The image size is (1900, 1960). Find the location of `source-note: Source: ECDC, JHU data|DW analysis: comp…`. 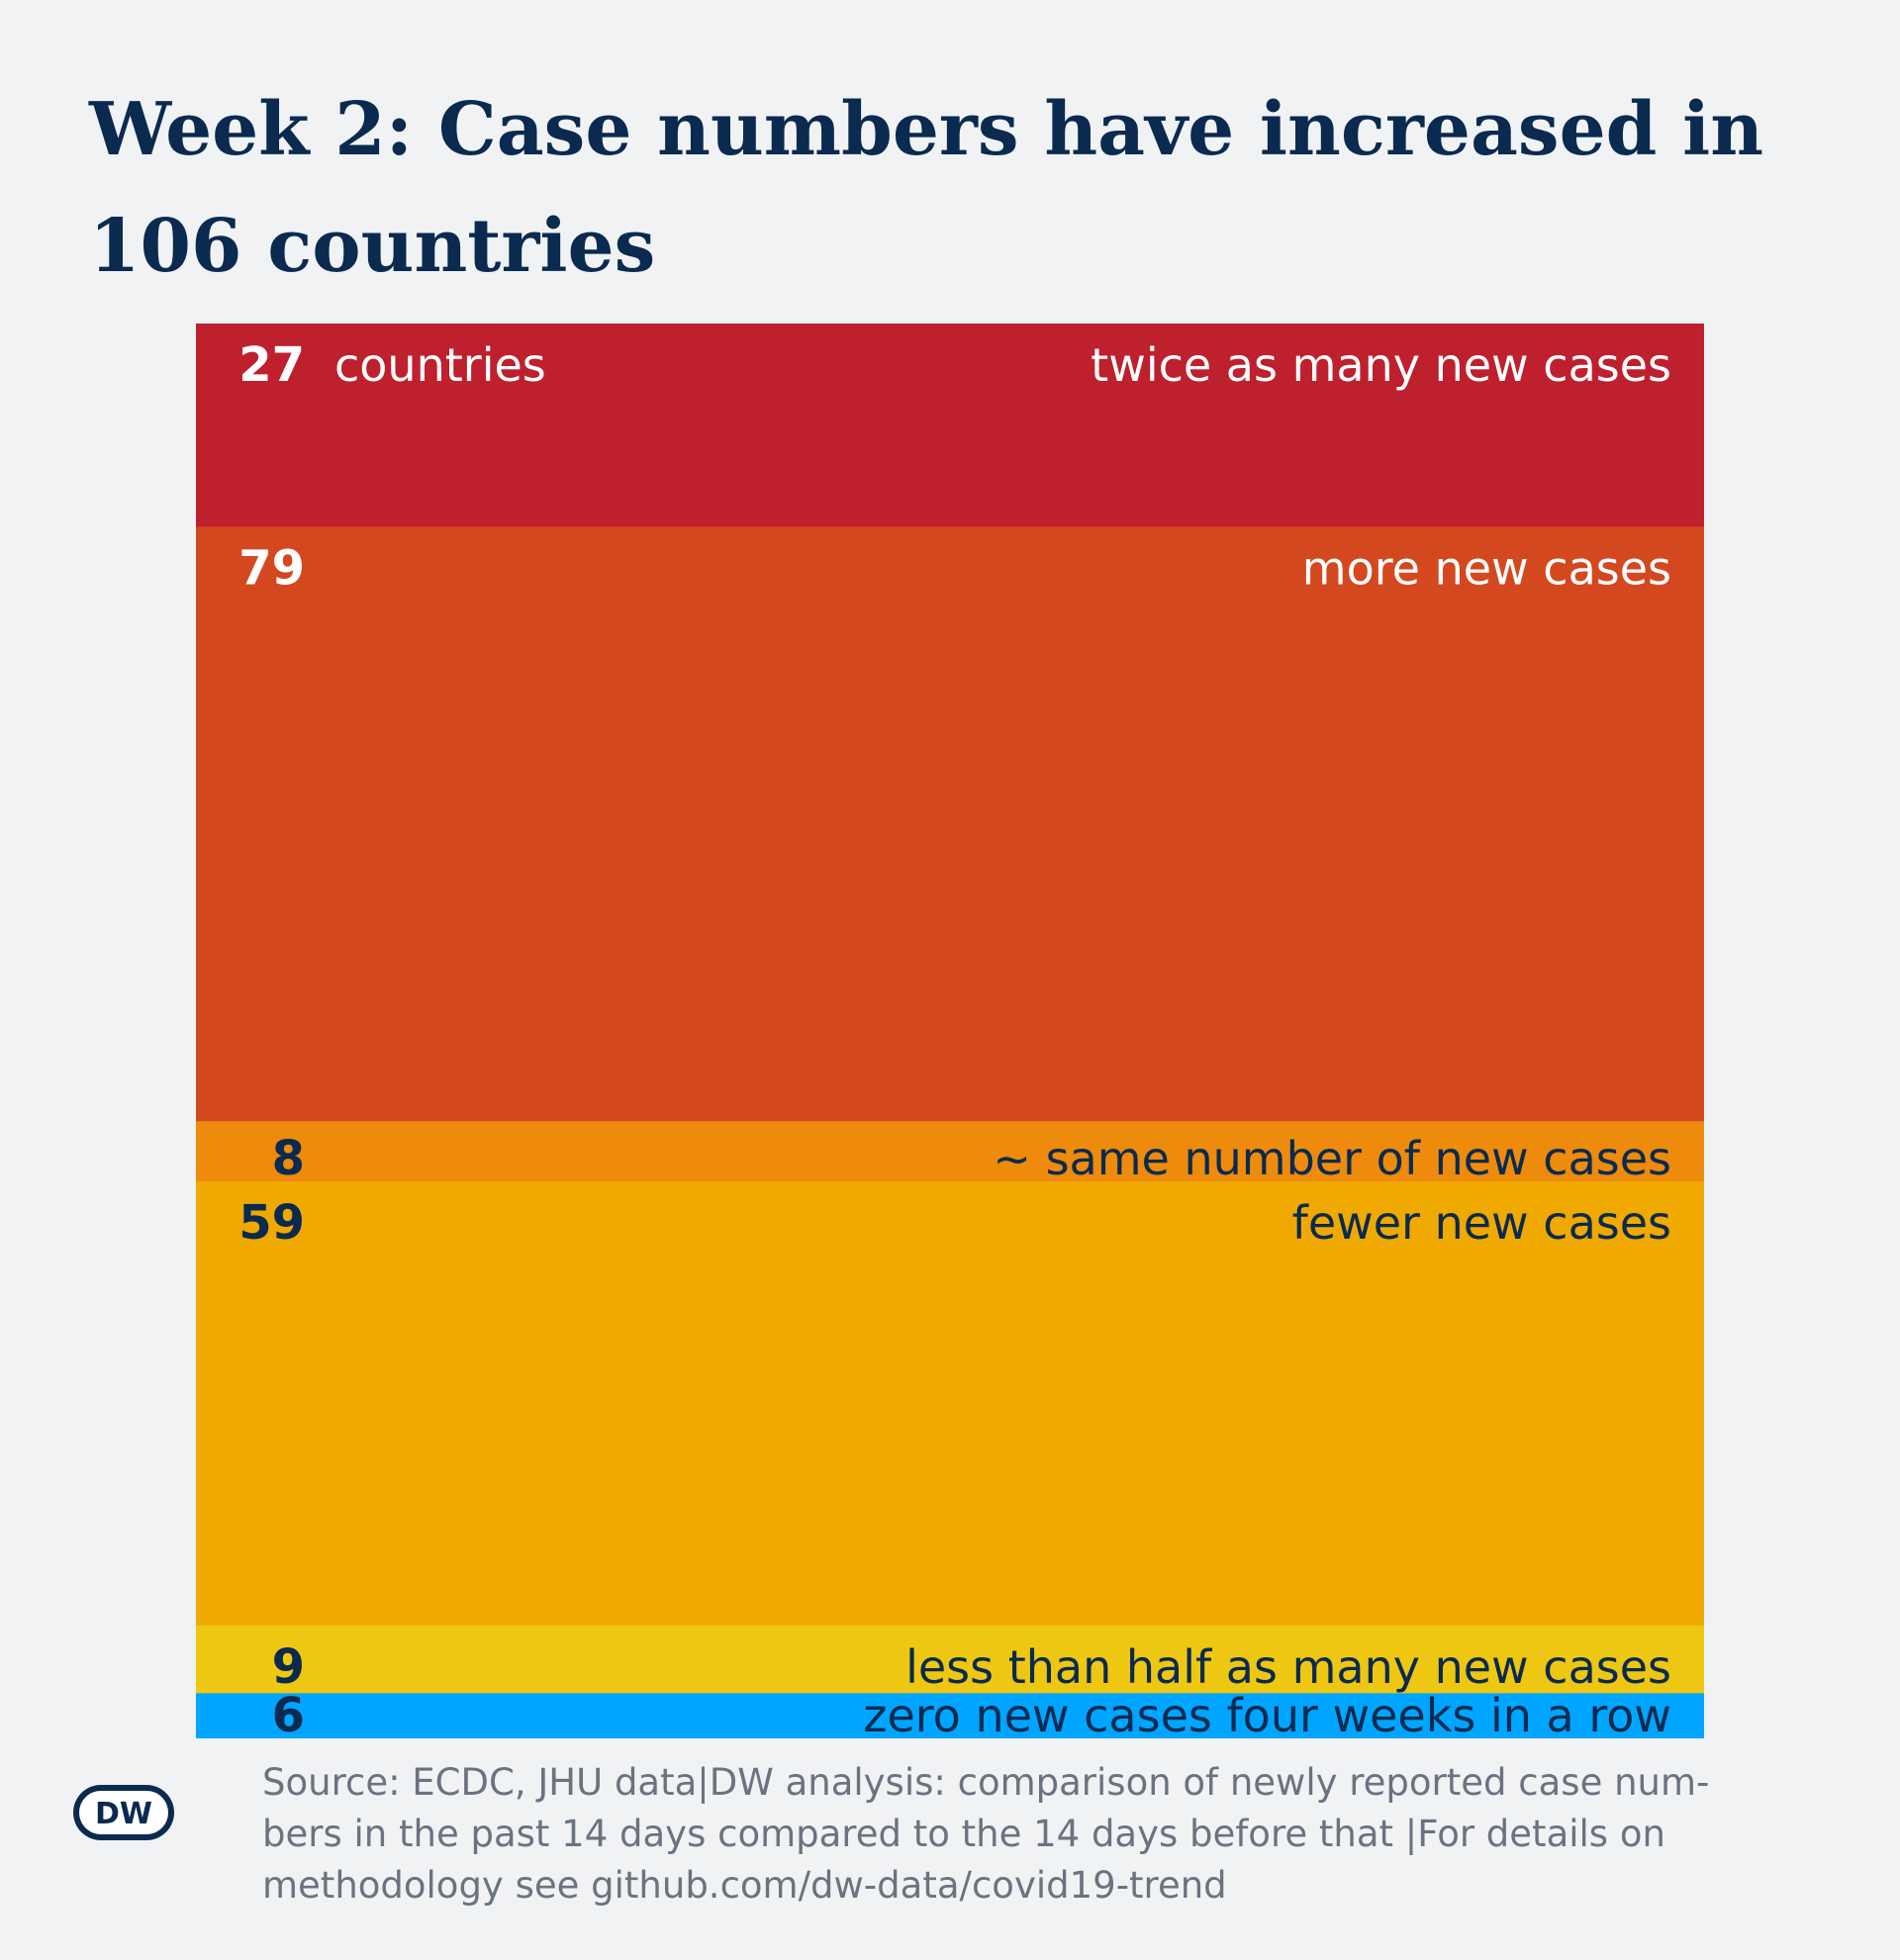

source-note: Source: ECDC, JHU data|DW analysis: comp… is located at coordinates (1054, 1834).